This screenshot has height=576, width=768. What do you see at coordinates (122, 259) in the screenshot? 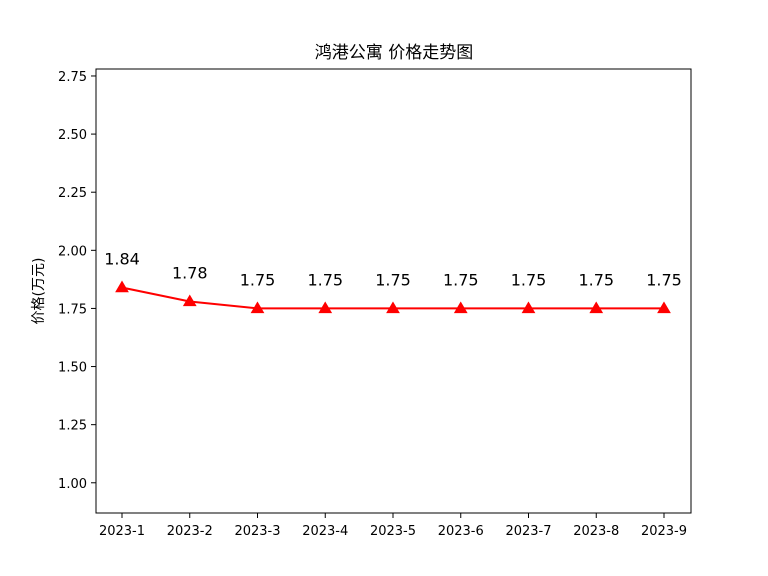
I see `data-label: 1.84` at bounding box center [122, 259].